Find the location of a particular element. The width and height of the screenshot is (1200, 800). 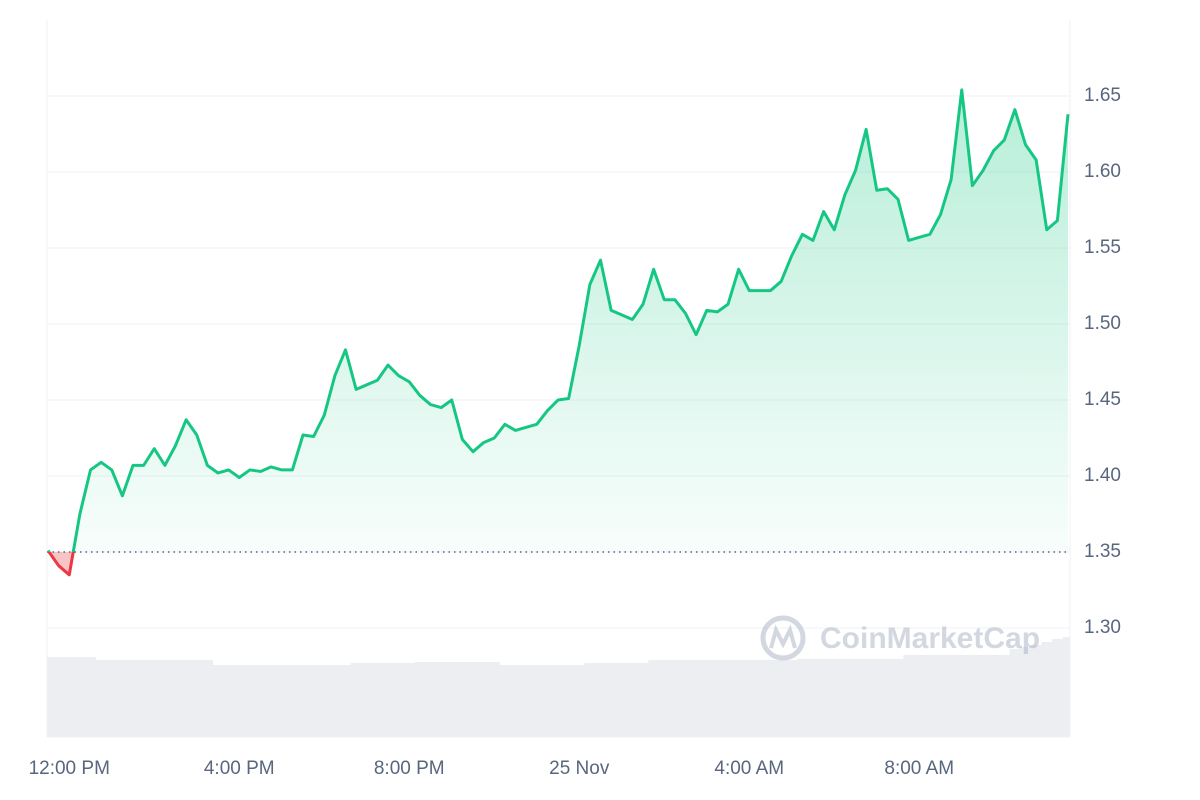

x-tick-label: 12:00 PM is located at coordinates (69, 768).